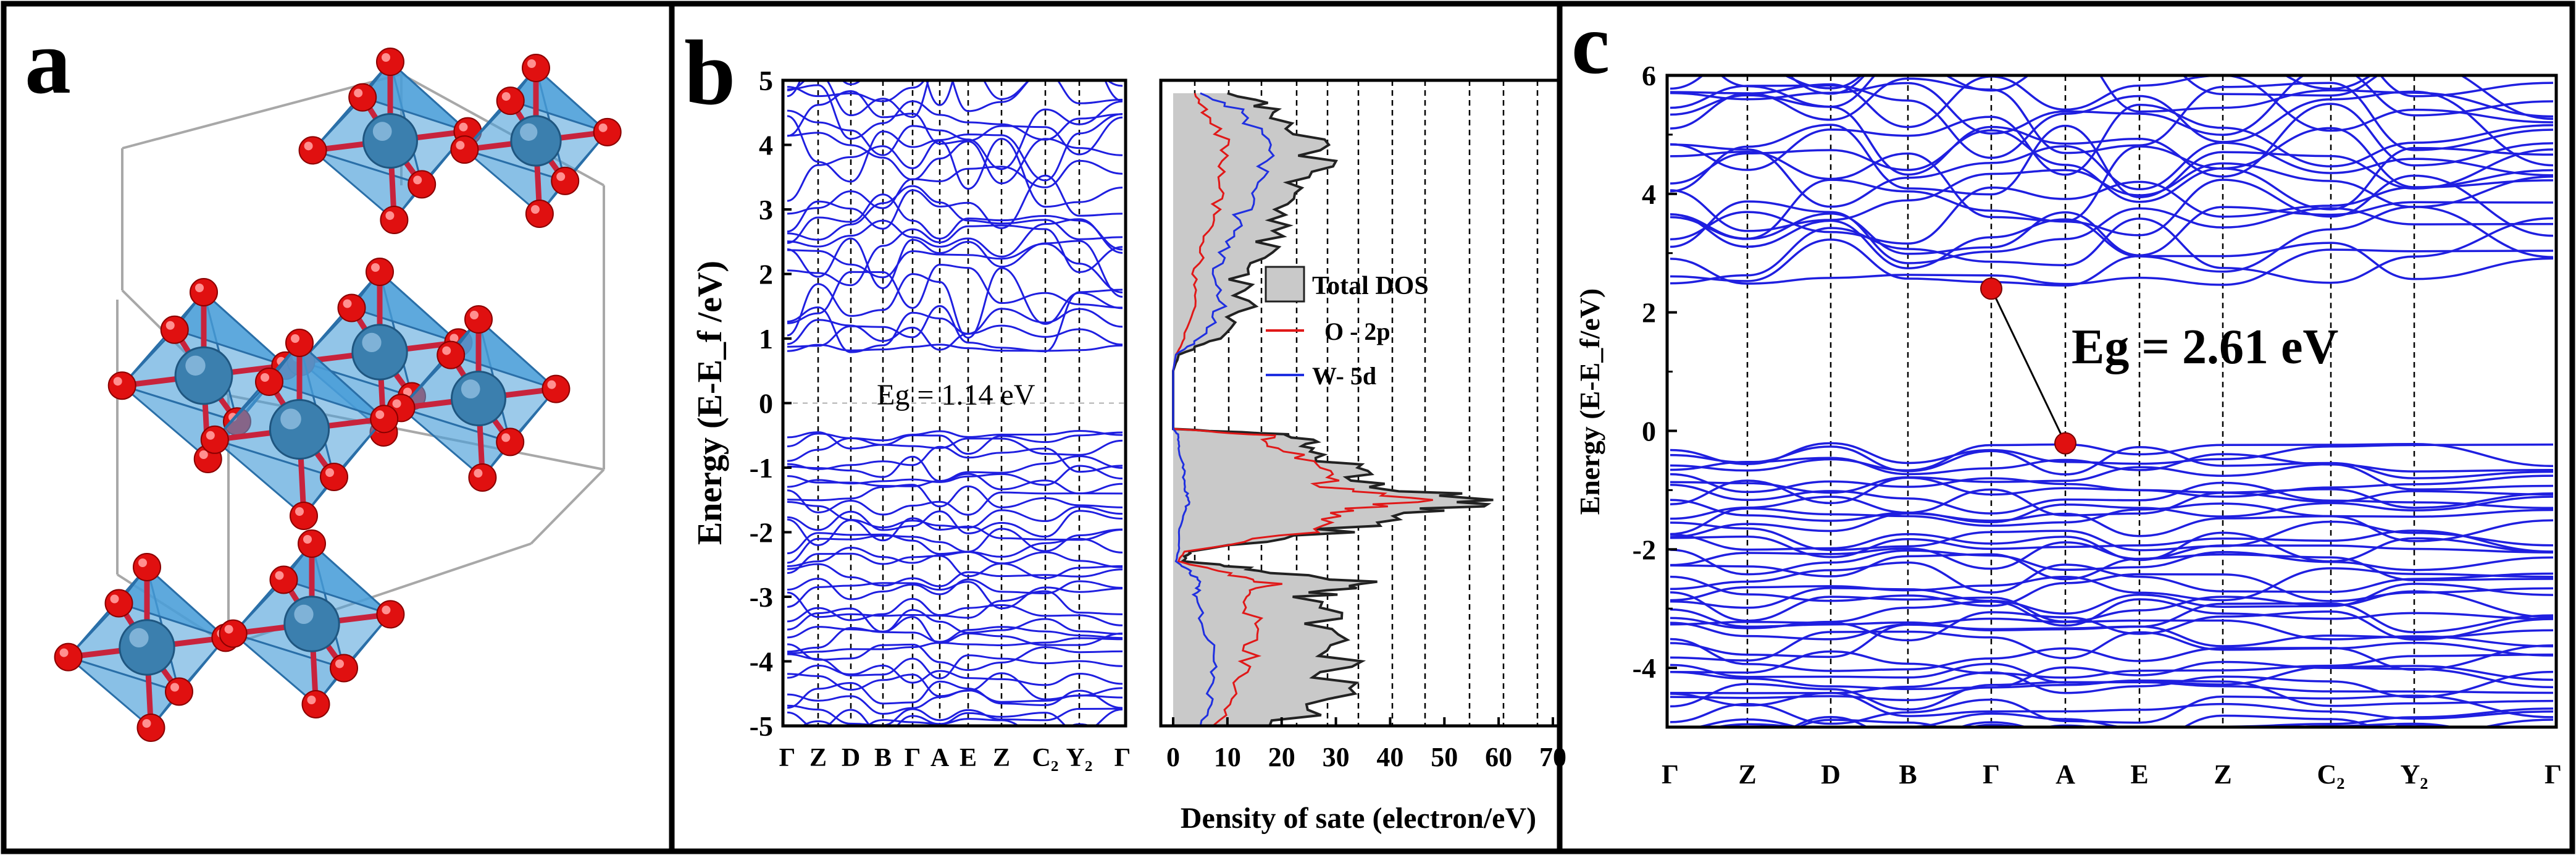 The height and width of the screenshot is (855, 2576). What do you see at coordinates (2222, 774) in the screenshot?
I see `c-k-label: Z` at bounding box center [2222, 774].